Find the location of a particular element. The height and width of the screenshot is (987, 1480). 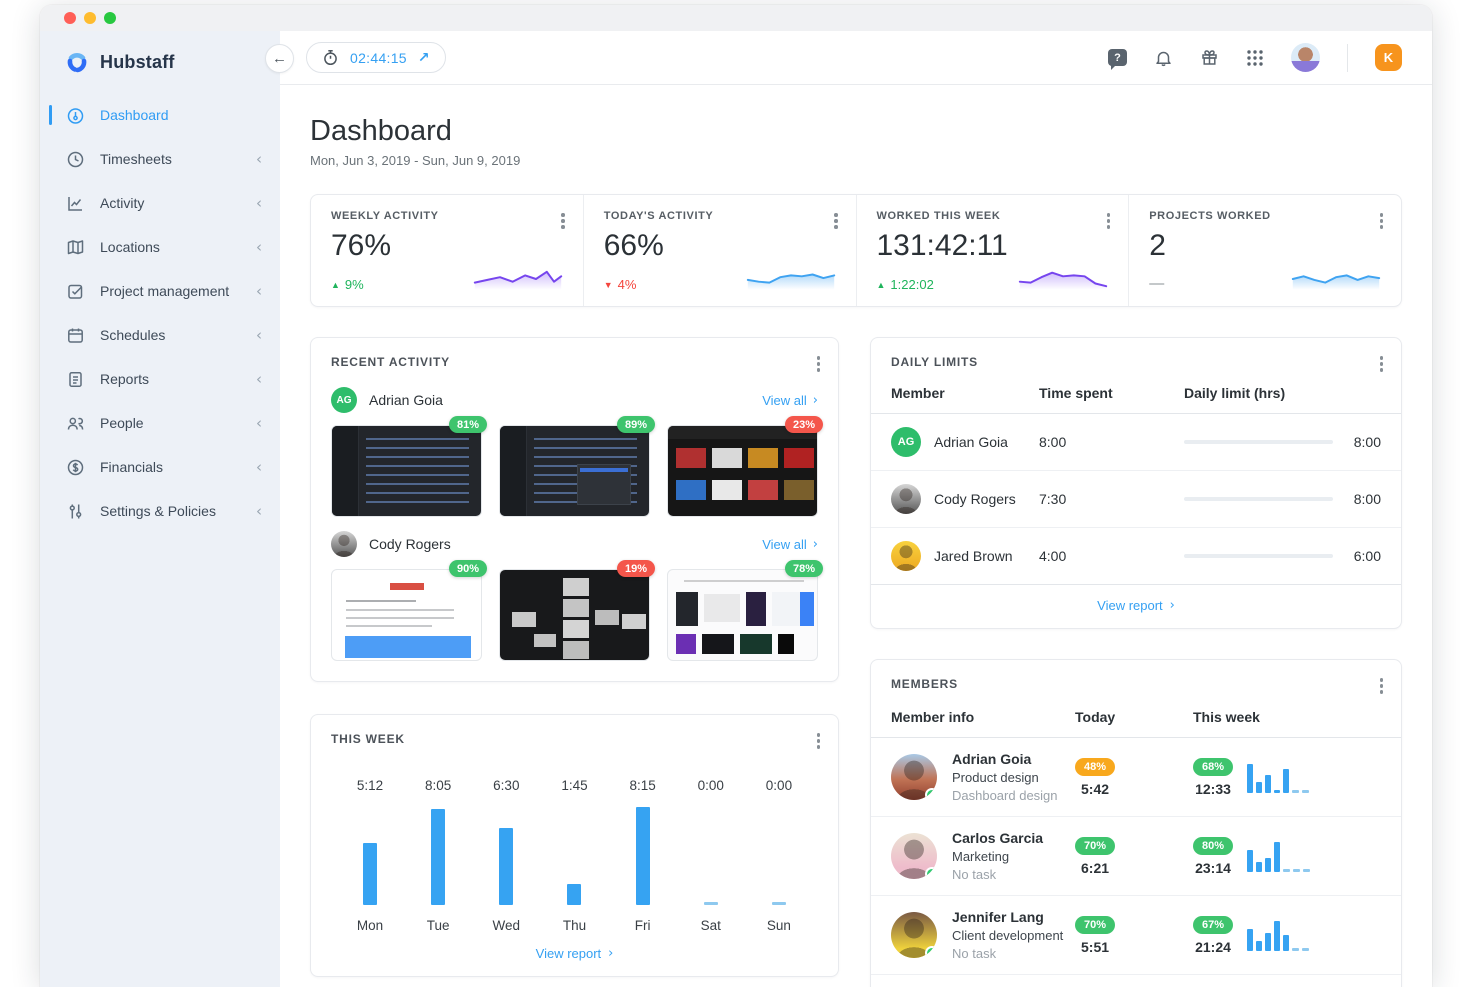

table-header: Member info Today This week is located at coordinates (1136, 718).